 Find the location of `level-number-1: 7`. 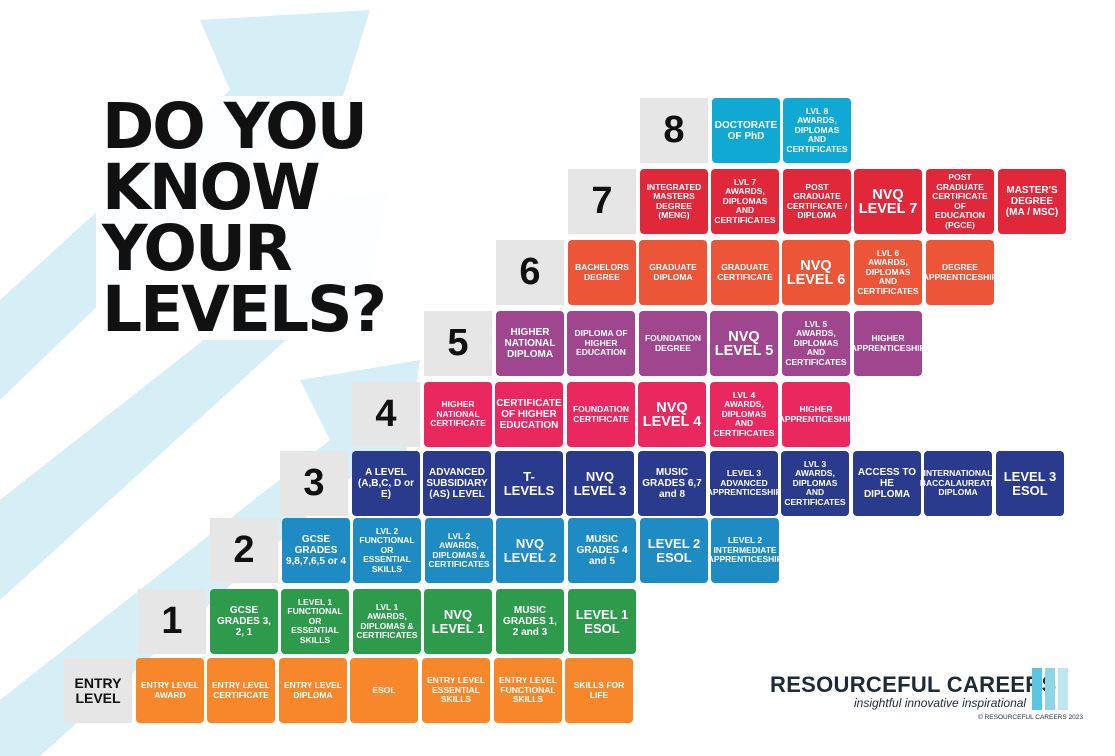

level-number-1: 7 is located at coordinates (602, 201).